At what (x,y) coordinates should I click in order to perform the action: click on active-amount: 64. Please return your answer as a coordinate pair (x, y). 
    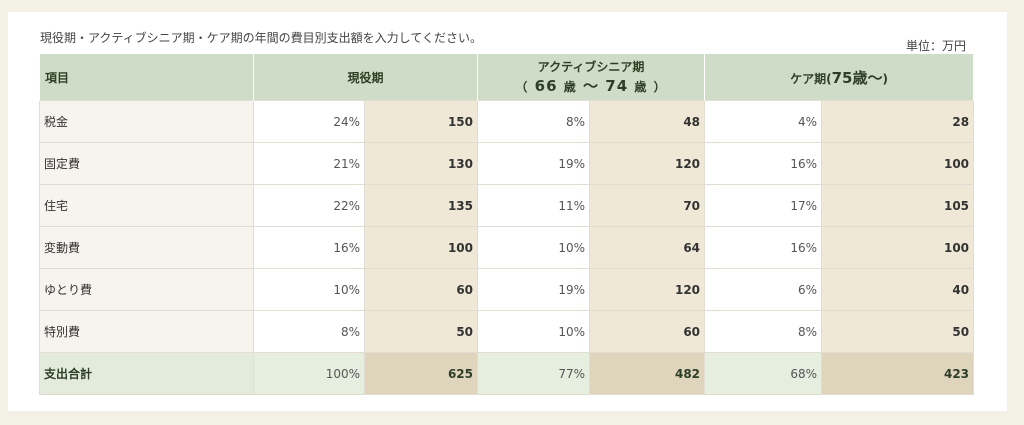
    Looking at the image, I should click on (647, 247).